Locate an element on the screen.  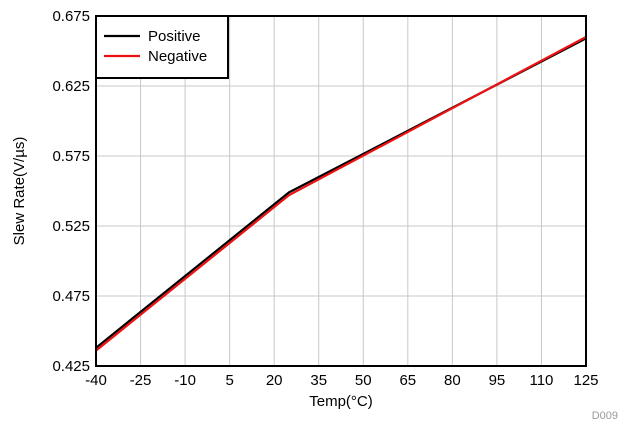
x-tick-label: 5 is located at coordinates (229, 380).